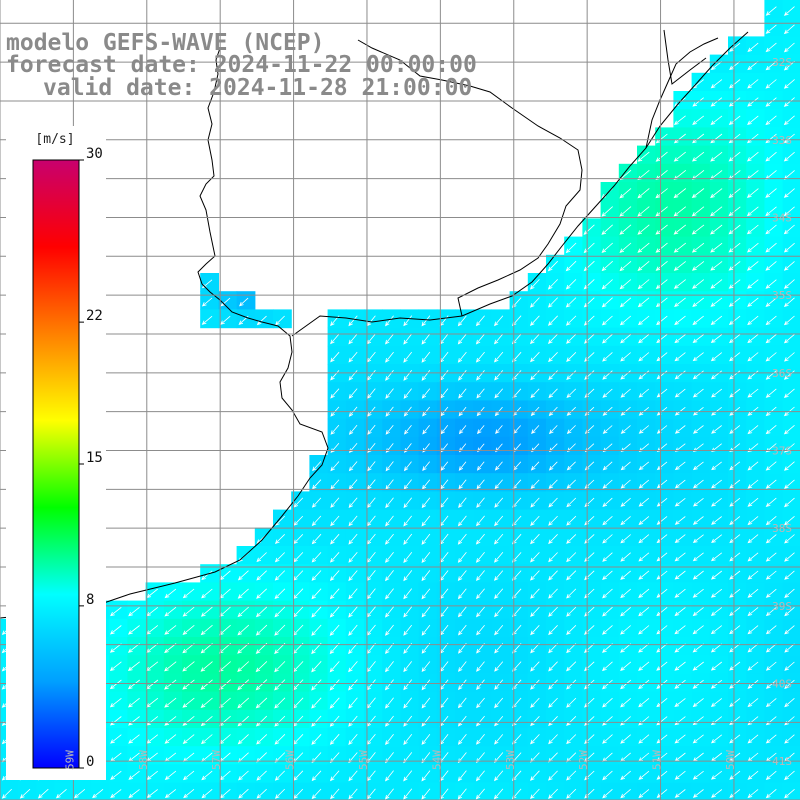  What do you see at coordinates (94, 316) in the screenshot?
I see `colorbar-tick-label: 22` at bounding box center [94, 316].